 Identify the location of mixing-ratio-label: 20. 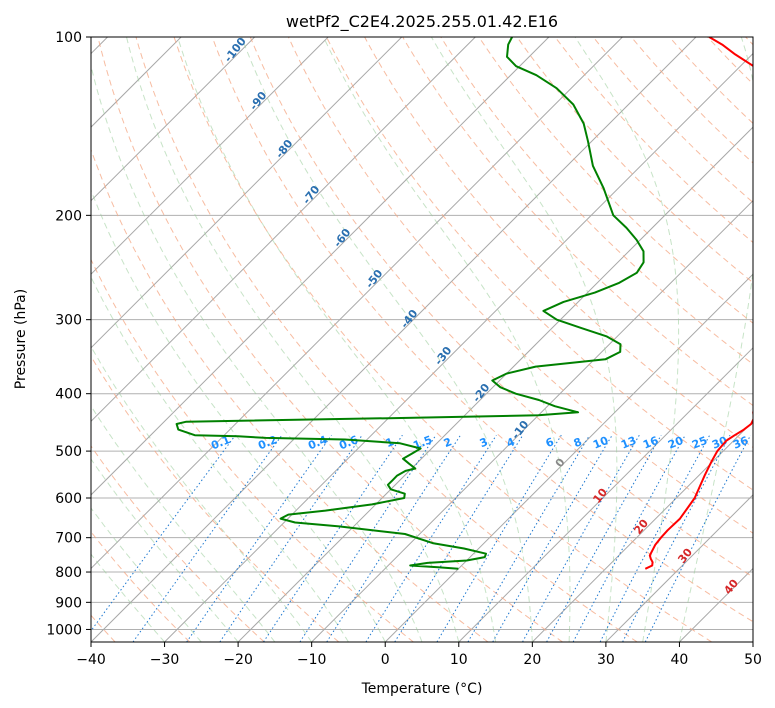
(675, 443).